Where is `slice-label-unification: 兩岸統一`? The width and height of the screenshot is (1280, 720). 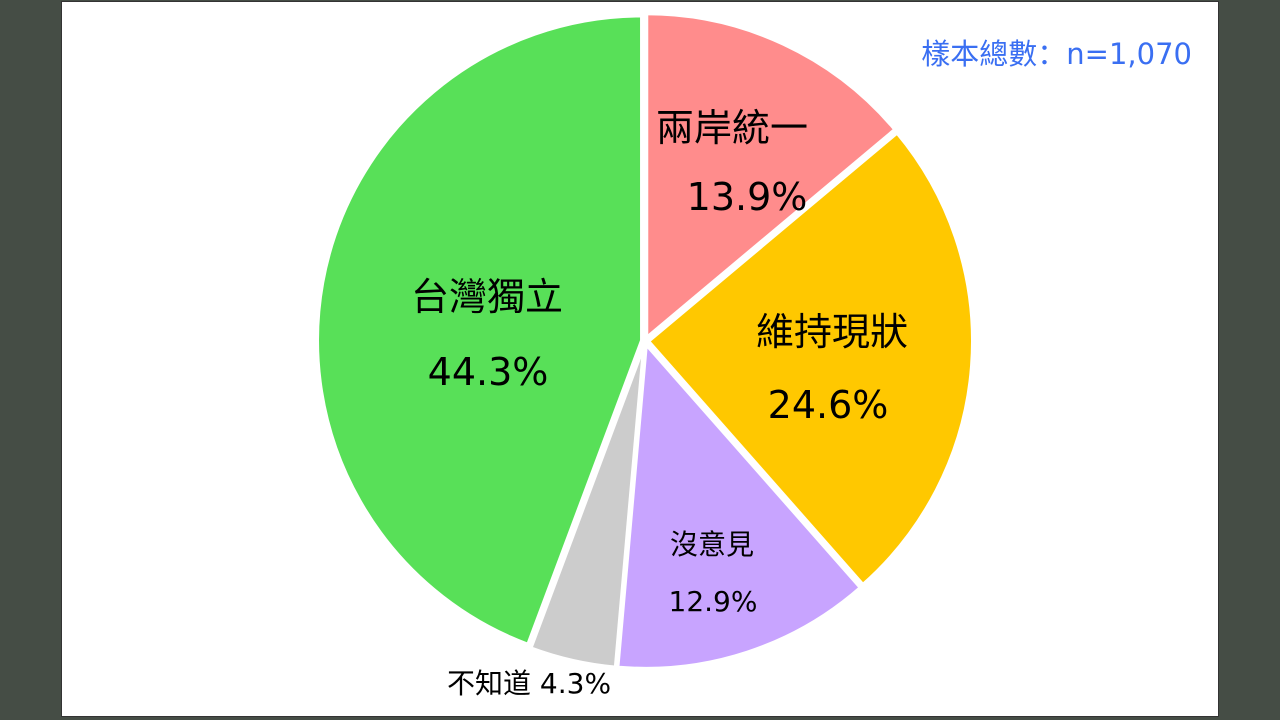 slice-label-unification: 兩岸統一 is located at coordinates (732, 128).